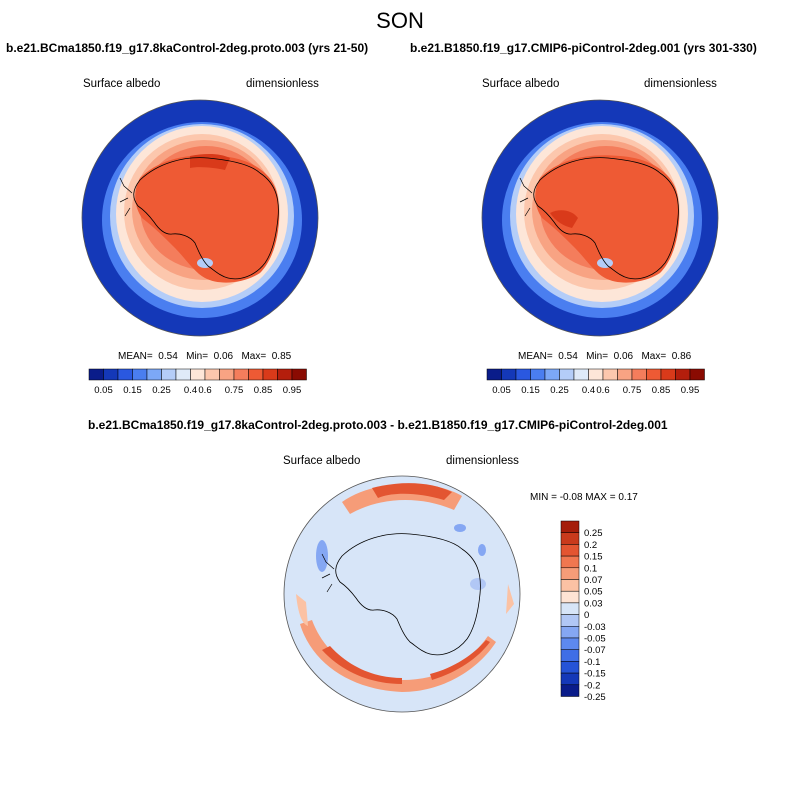 This screenshot has height=800, width=800. What do you see at coordinates (595, 650) in the screenshot?
I see `diff-colorbar-tick-label: -0.07` at bounding box center [595, 650].